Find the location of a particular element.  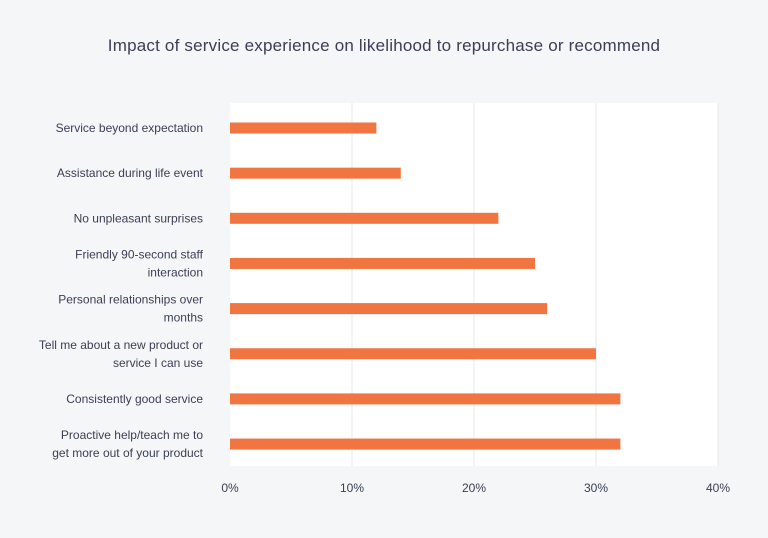

category-label: Friendly 90-second staff interaction is located at coordinates (139, 263).